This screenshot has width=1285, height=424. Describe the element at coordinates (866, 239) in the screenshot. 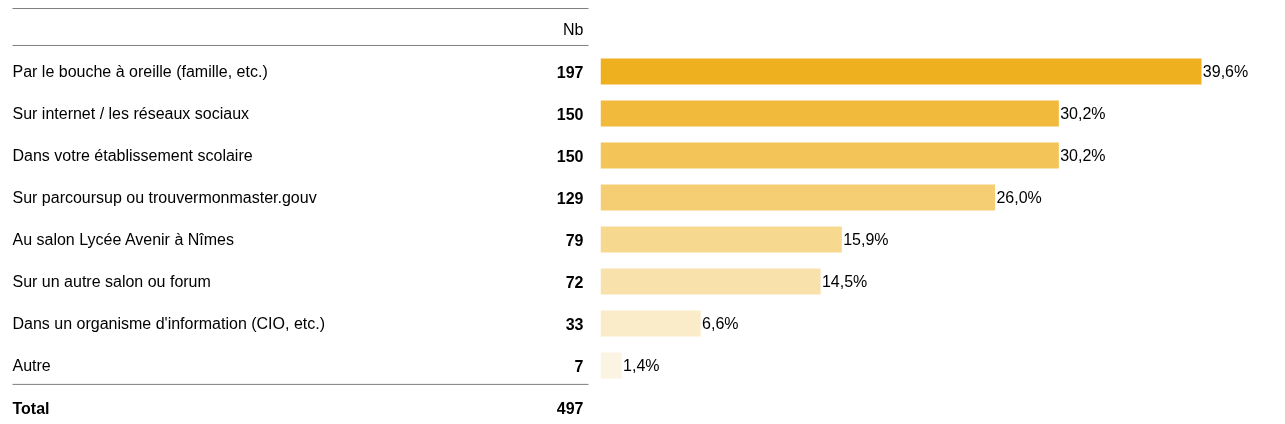

I see `data-label: 15,9%` at that location.